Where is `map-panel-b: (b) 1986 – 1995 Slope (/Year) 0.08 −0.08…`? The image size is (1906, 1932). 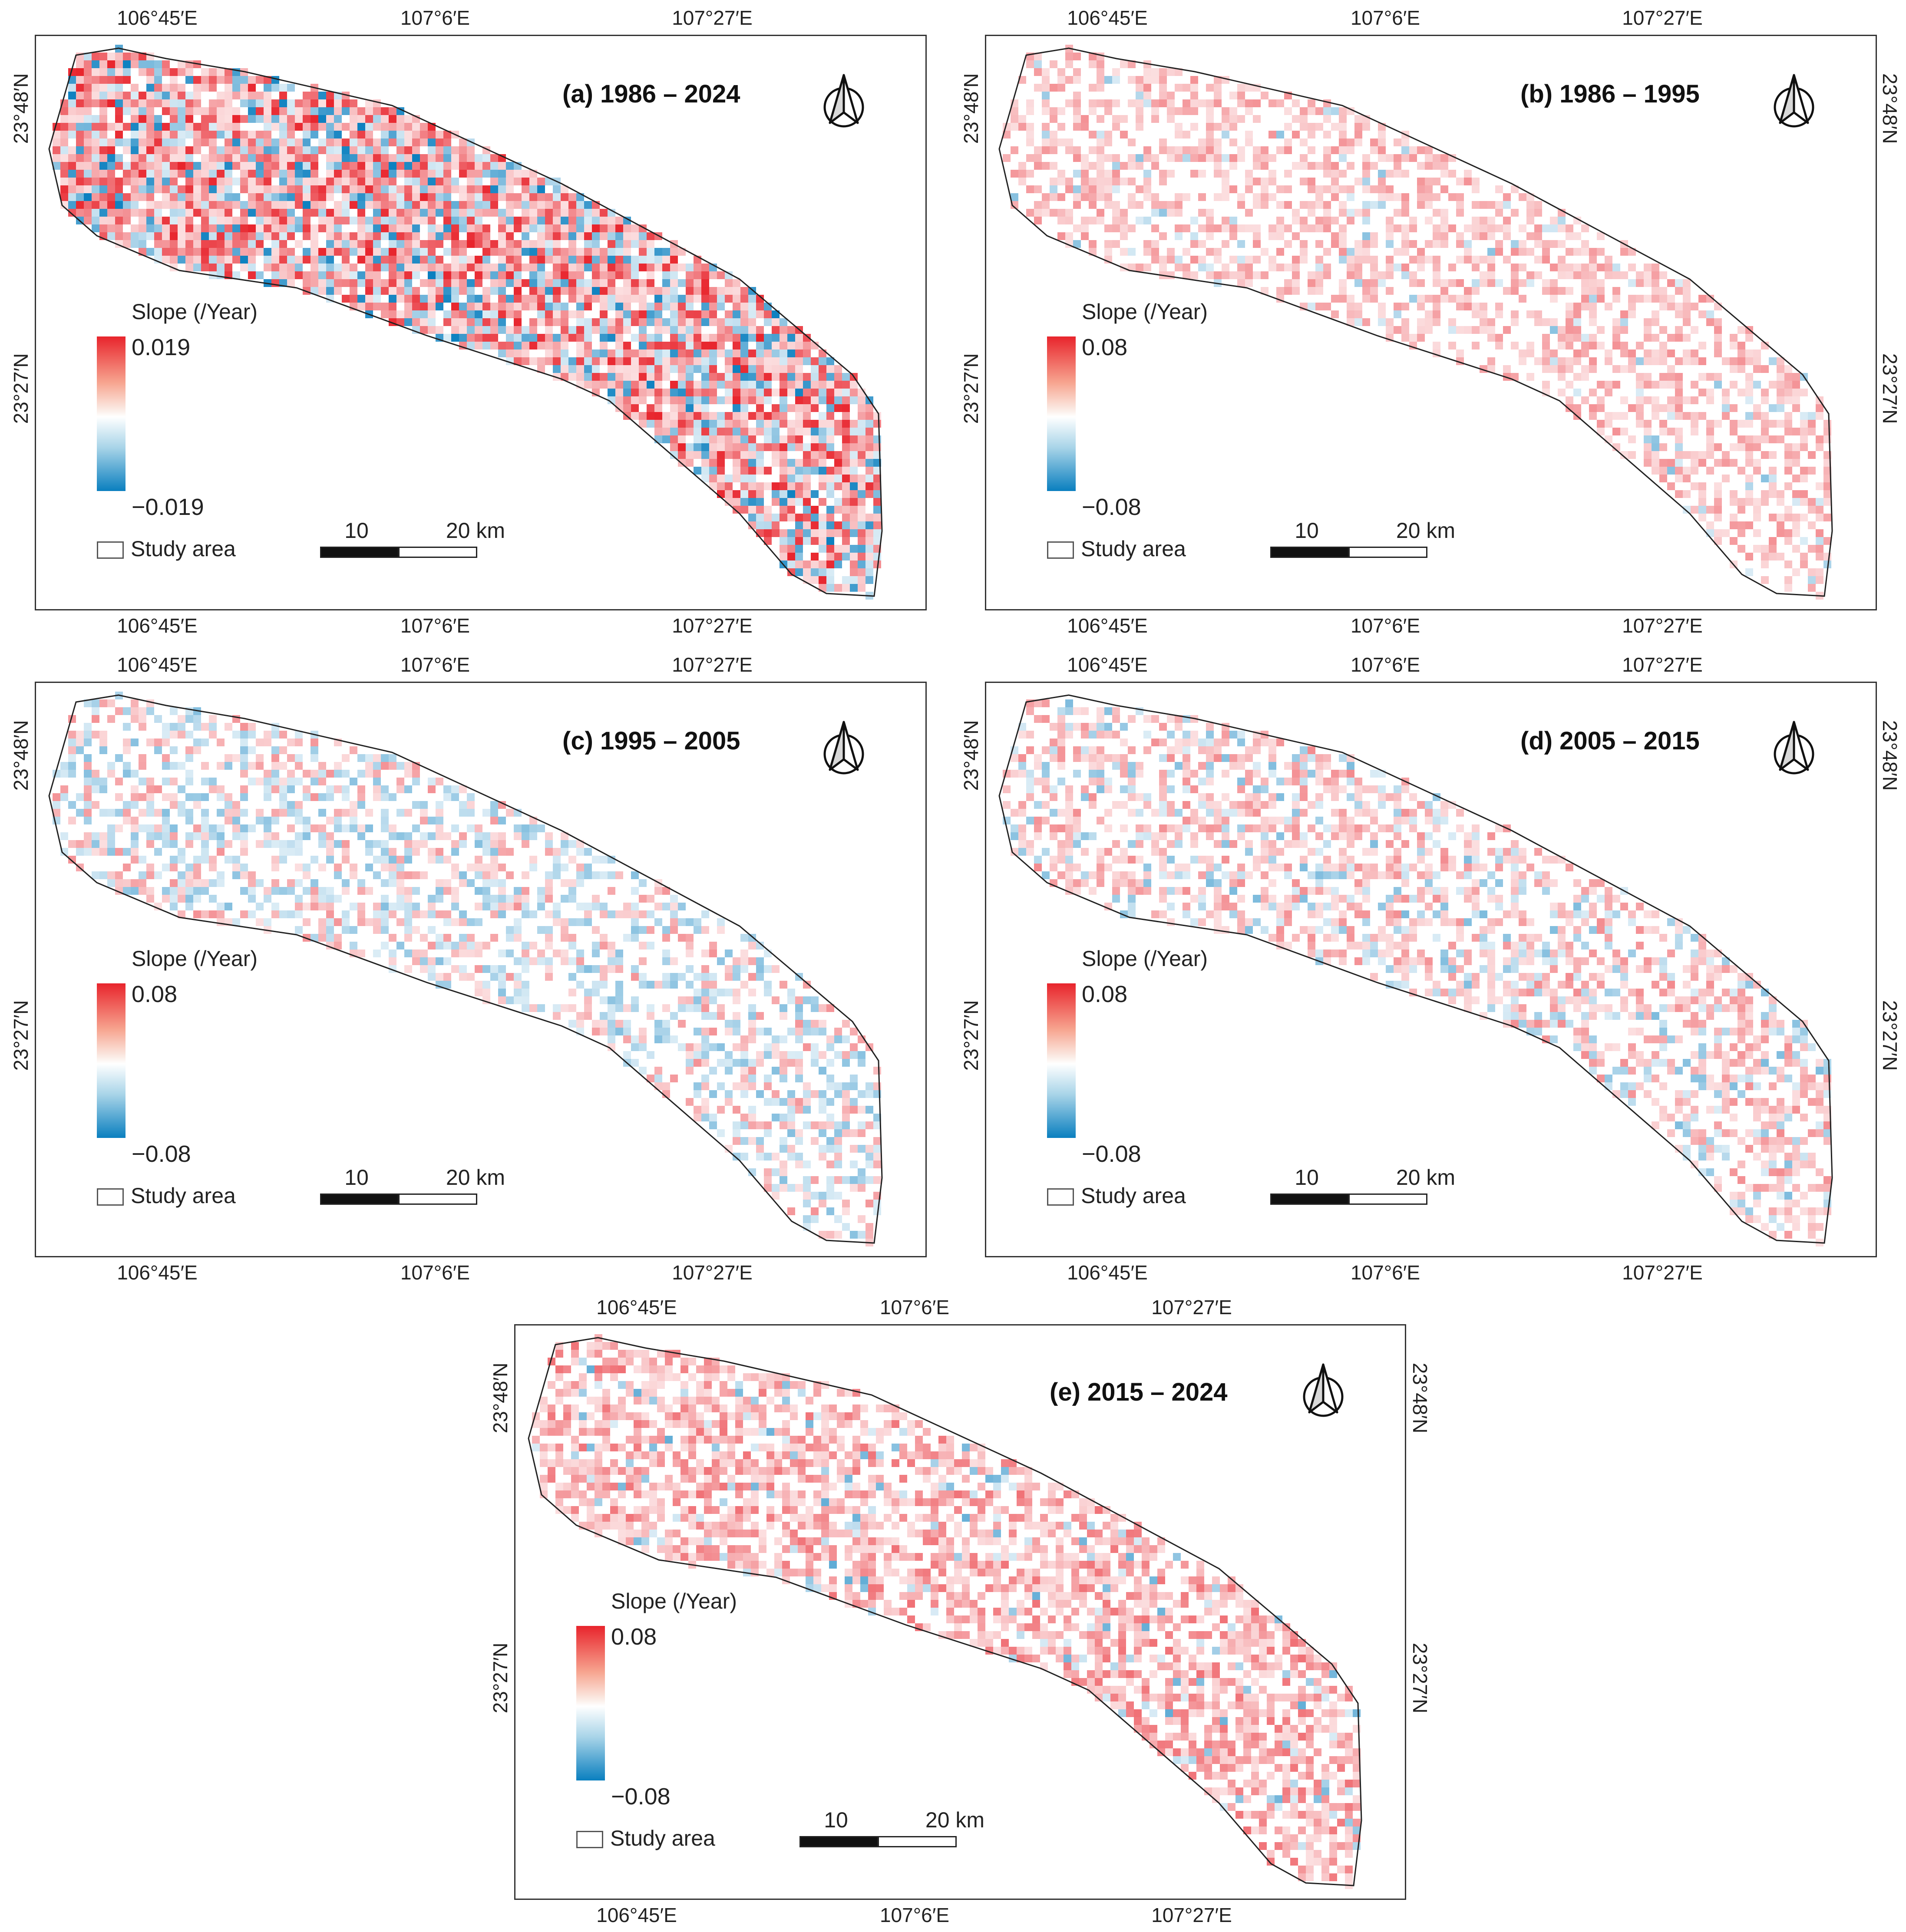
map-panel-b: (b) 1986 – 1995 Slope (/Year) 0.08 −0.08… is located at coordinates (1431, 322).